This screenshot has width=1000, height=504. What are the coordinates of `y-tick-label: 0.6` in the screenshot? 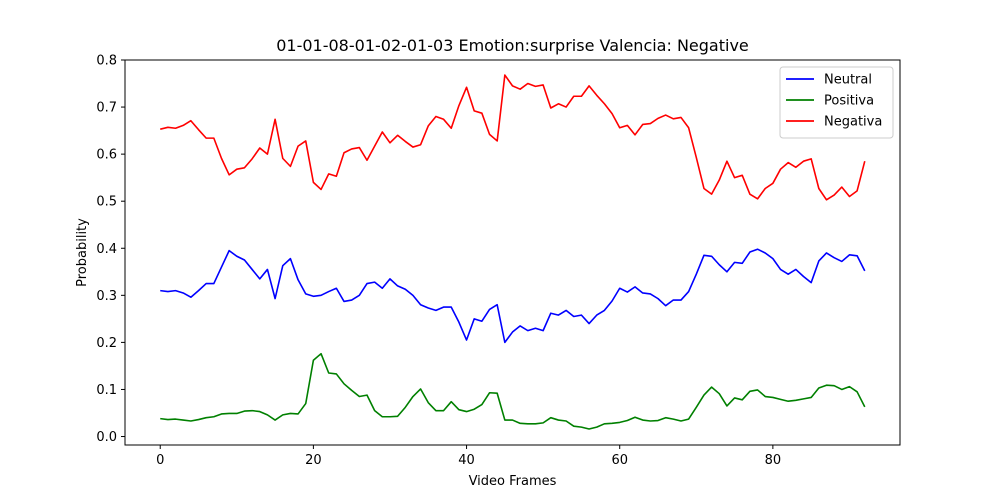 It's located at (106, 155).